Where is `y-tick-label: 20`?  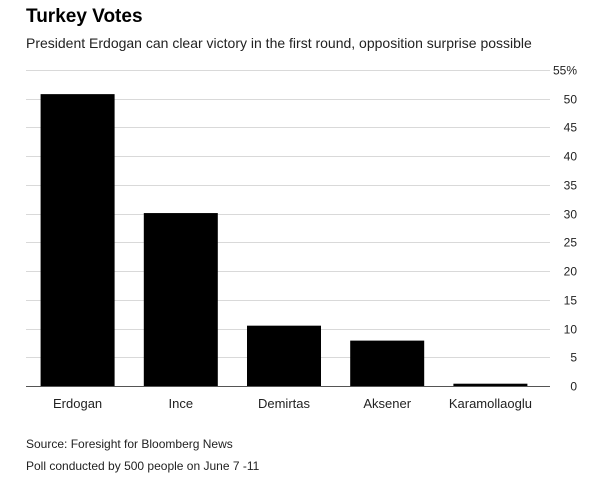
y-tick-label: 20 is located at coordinates (571, 272).